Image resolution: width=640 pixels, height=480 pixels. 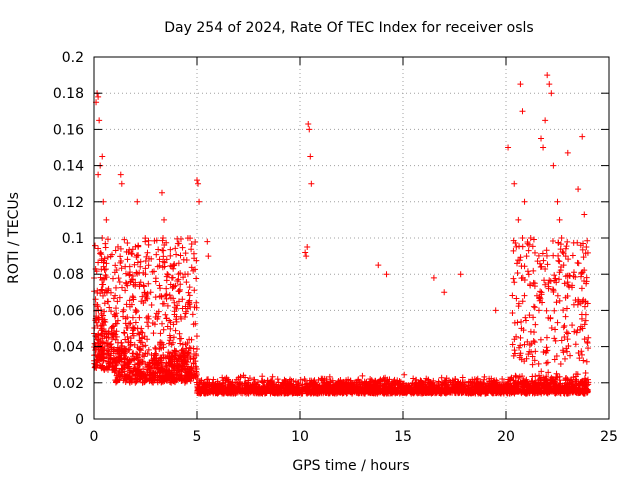 I want to click on y-tick-label: 0.08, so click(x=68, y=275).